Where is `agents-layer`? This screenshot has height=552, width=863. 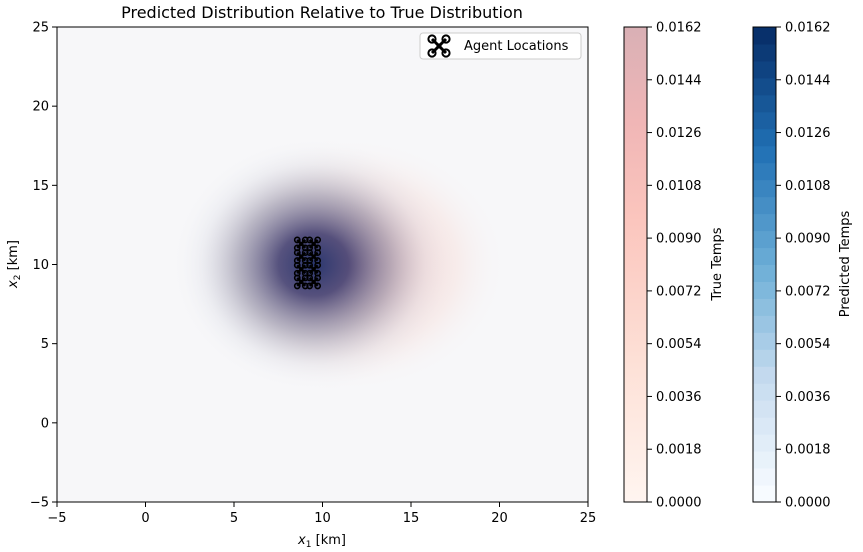 agents-layer is located at coordinates (307, 263).